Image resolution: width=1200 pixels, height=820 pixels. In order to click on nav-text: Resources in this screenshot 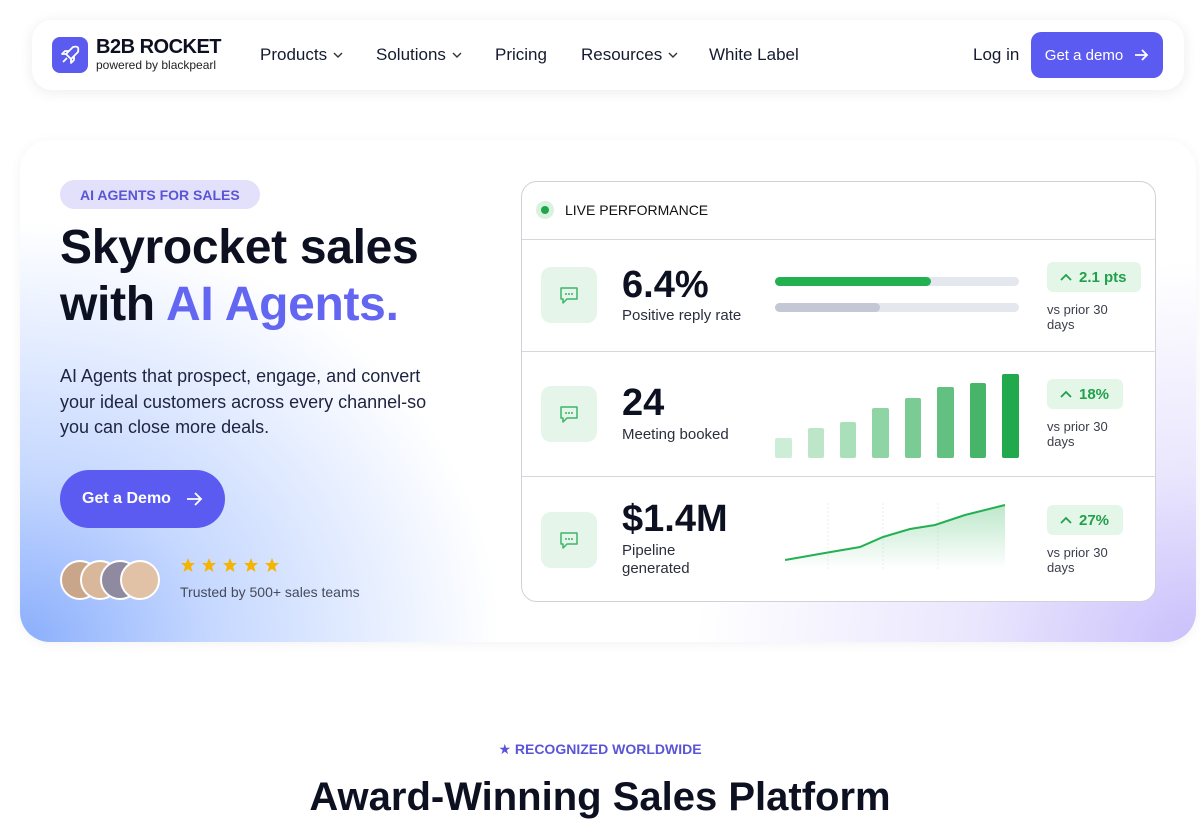, I will do `click(622, 54)`.